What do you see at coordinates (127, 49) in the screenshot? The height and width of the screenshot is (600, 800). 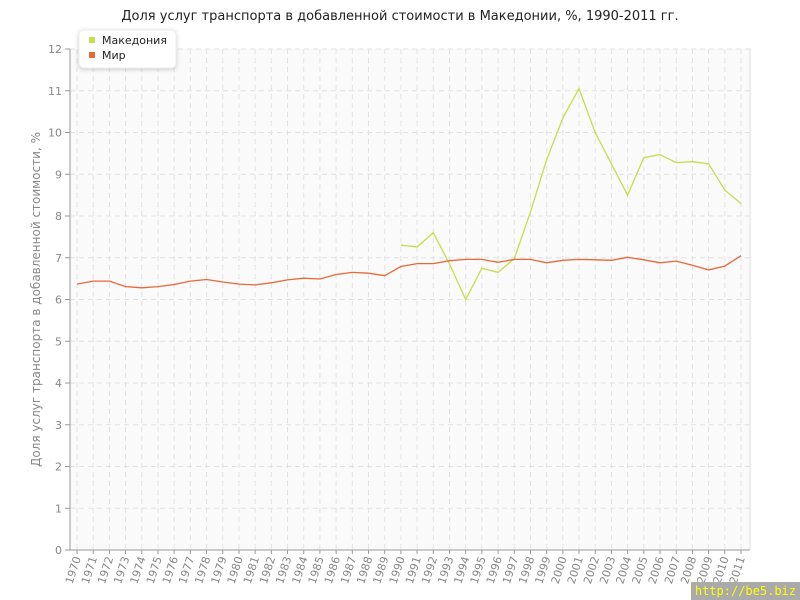 I see `legend-box` at bounding box center [127, 49].